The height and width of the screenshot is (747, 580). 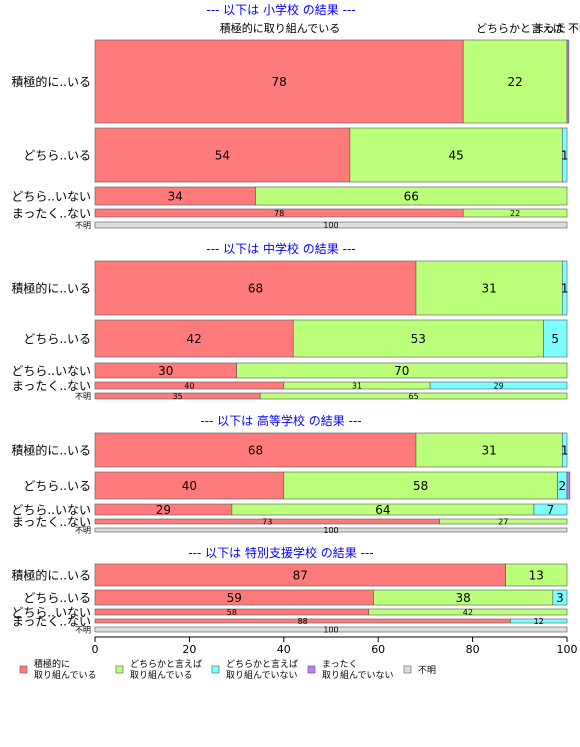 What do you see at coordinates (95, 649) in the screenshot?
I see `x-tick-label: 0` at bounding box center [95, 649].